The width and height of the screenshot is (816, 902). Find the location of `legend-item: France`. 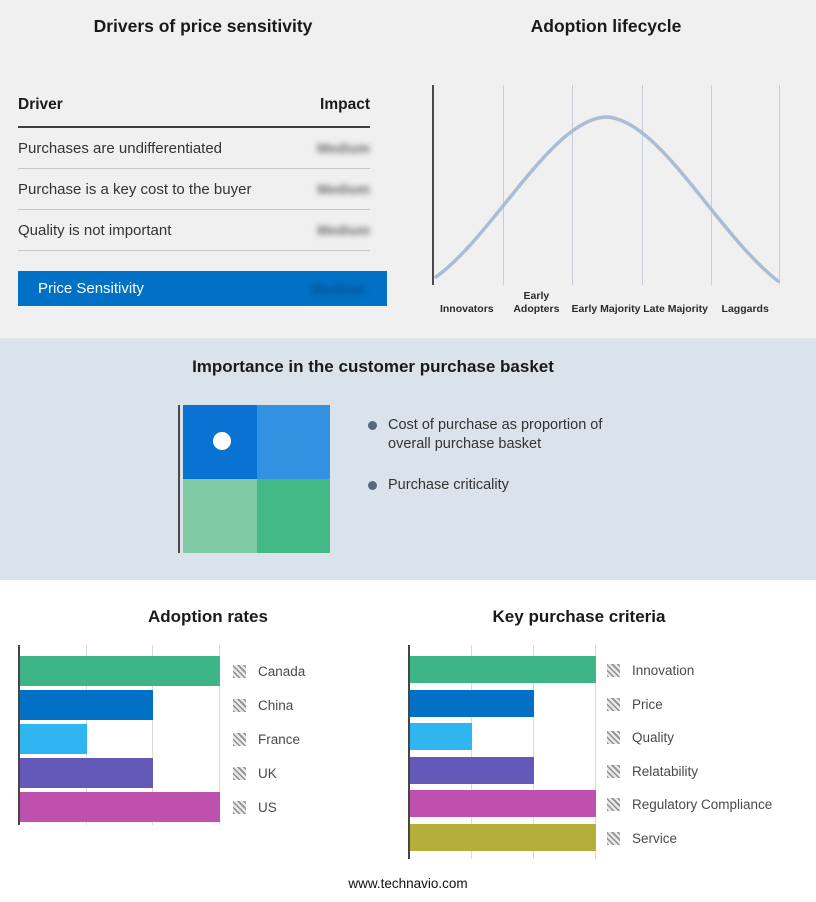

legend-item: France is located at coordinates (269, 739).